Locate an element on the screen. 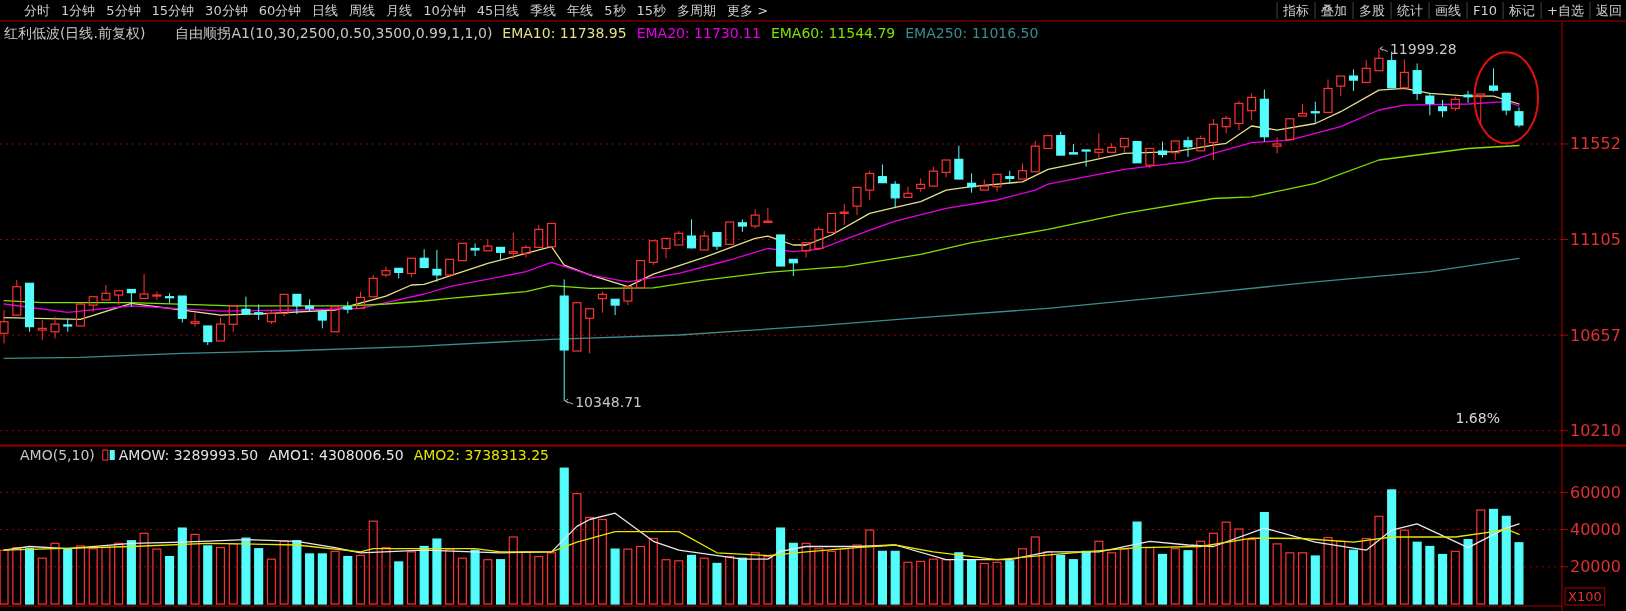  text: EMA10: 11738.95 is located at coordinates (564, 33).